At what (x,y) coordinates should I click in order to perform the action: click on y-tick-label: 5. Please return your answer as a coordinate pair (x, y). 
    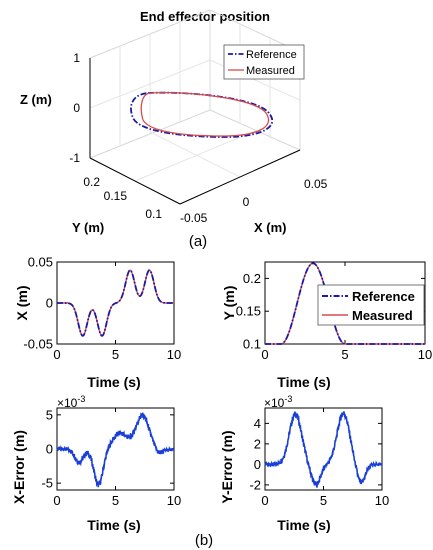
    Looking at the image, I should click on (49, 414).